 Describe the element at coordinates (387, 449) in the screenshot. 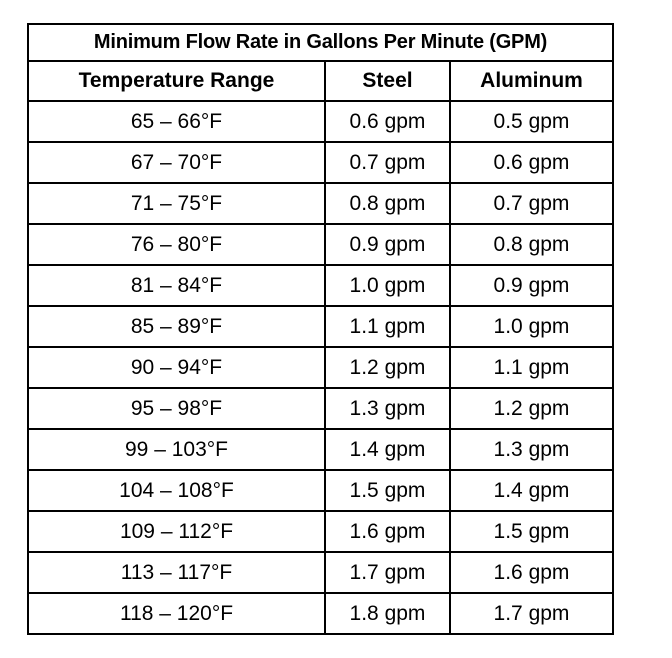

I see `steel-flow-cell: 1.4 gpm` at that location.